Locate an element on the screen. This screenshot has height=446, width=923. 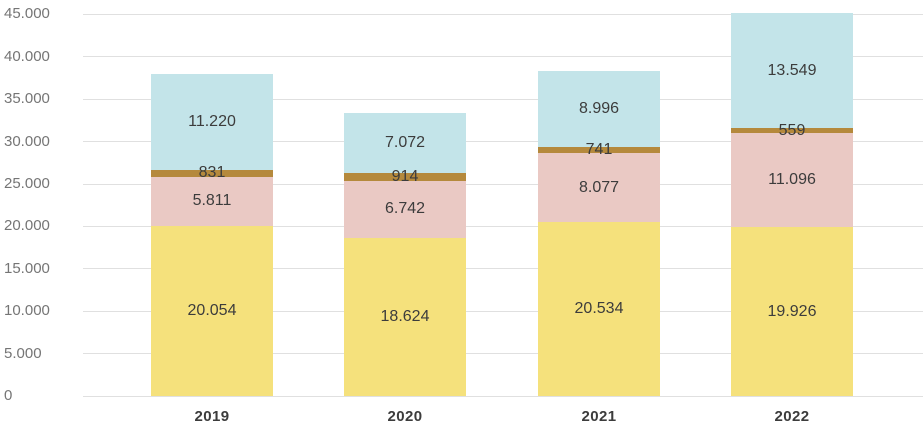
segment-value-label: 13.549 is located at coordinates (792, 70).